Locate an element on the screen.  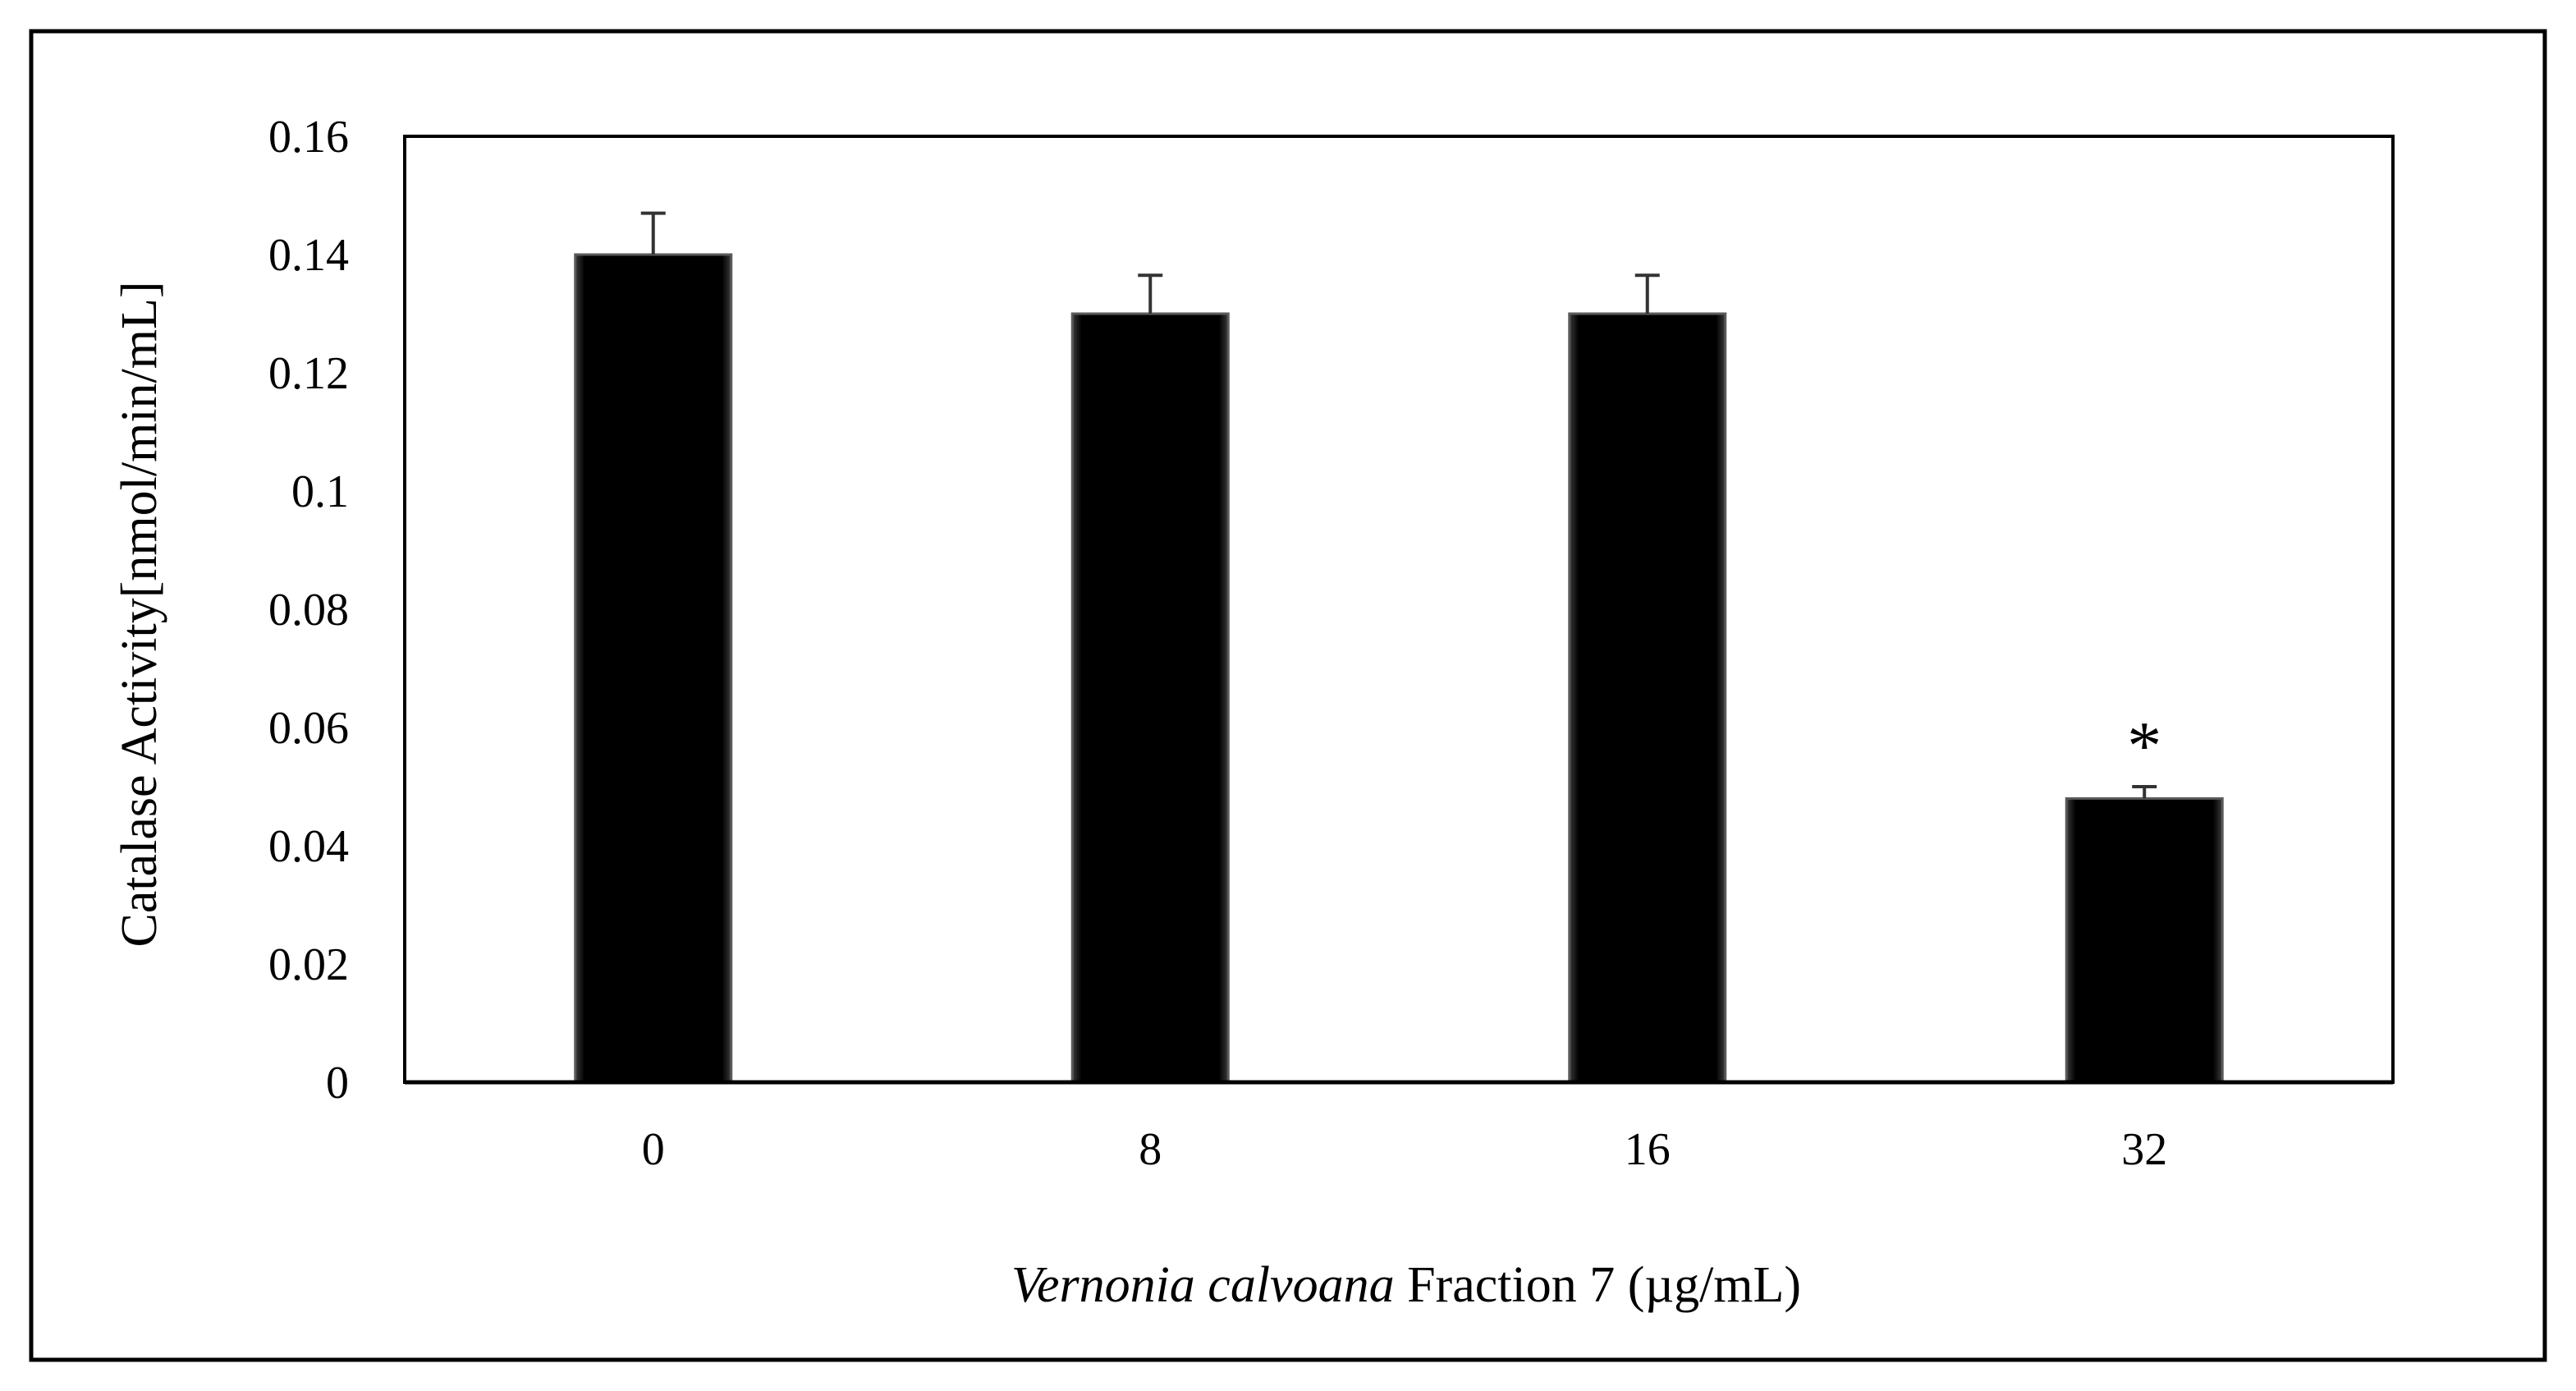
x-tick-label: 0 is located at coordinates (654, 1149).